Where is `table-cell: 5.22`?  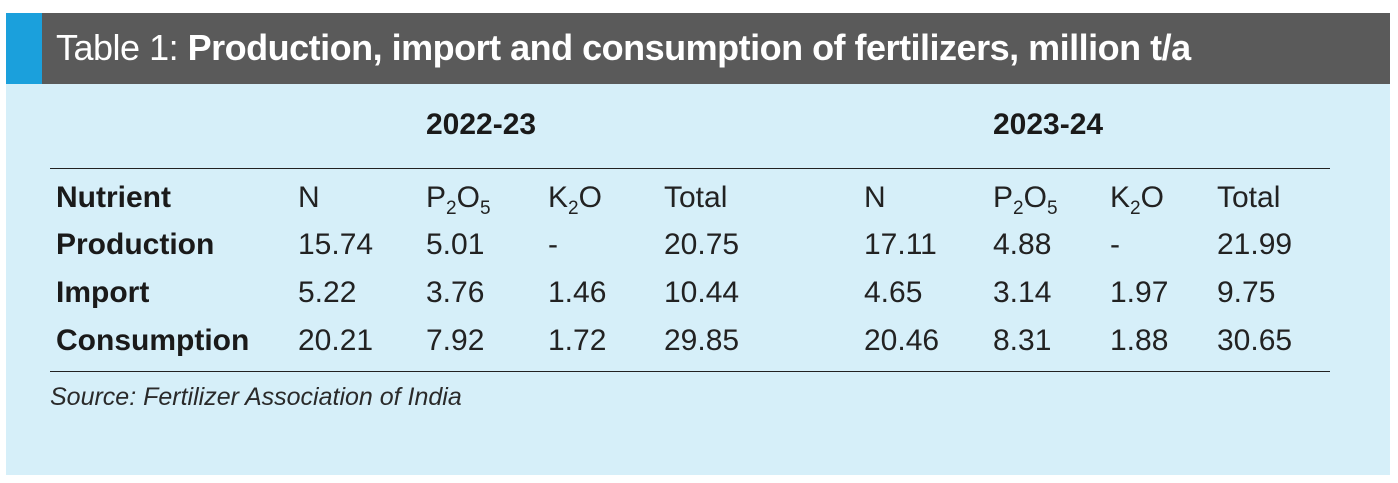 table-cell: 5.22 is located at coordinates (327, 292).